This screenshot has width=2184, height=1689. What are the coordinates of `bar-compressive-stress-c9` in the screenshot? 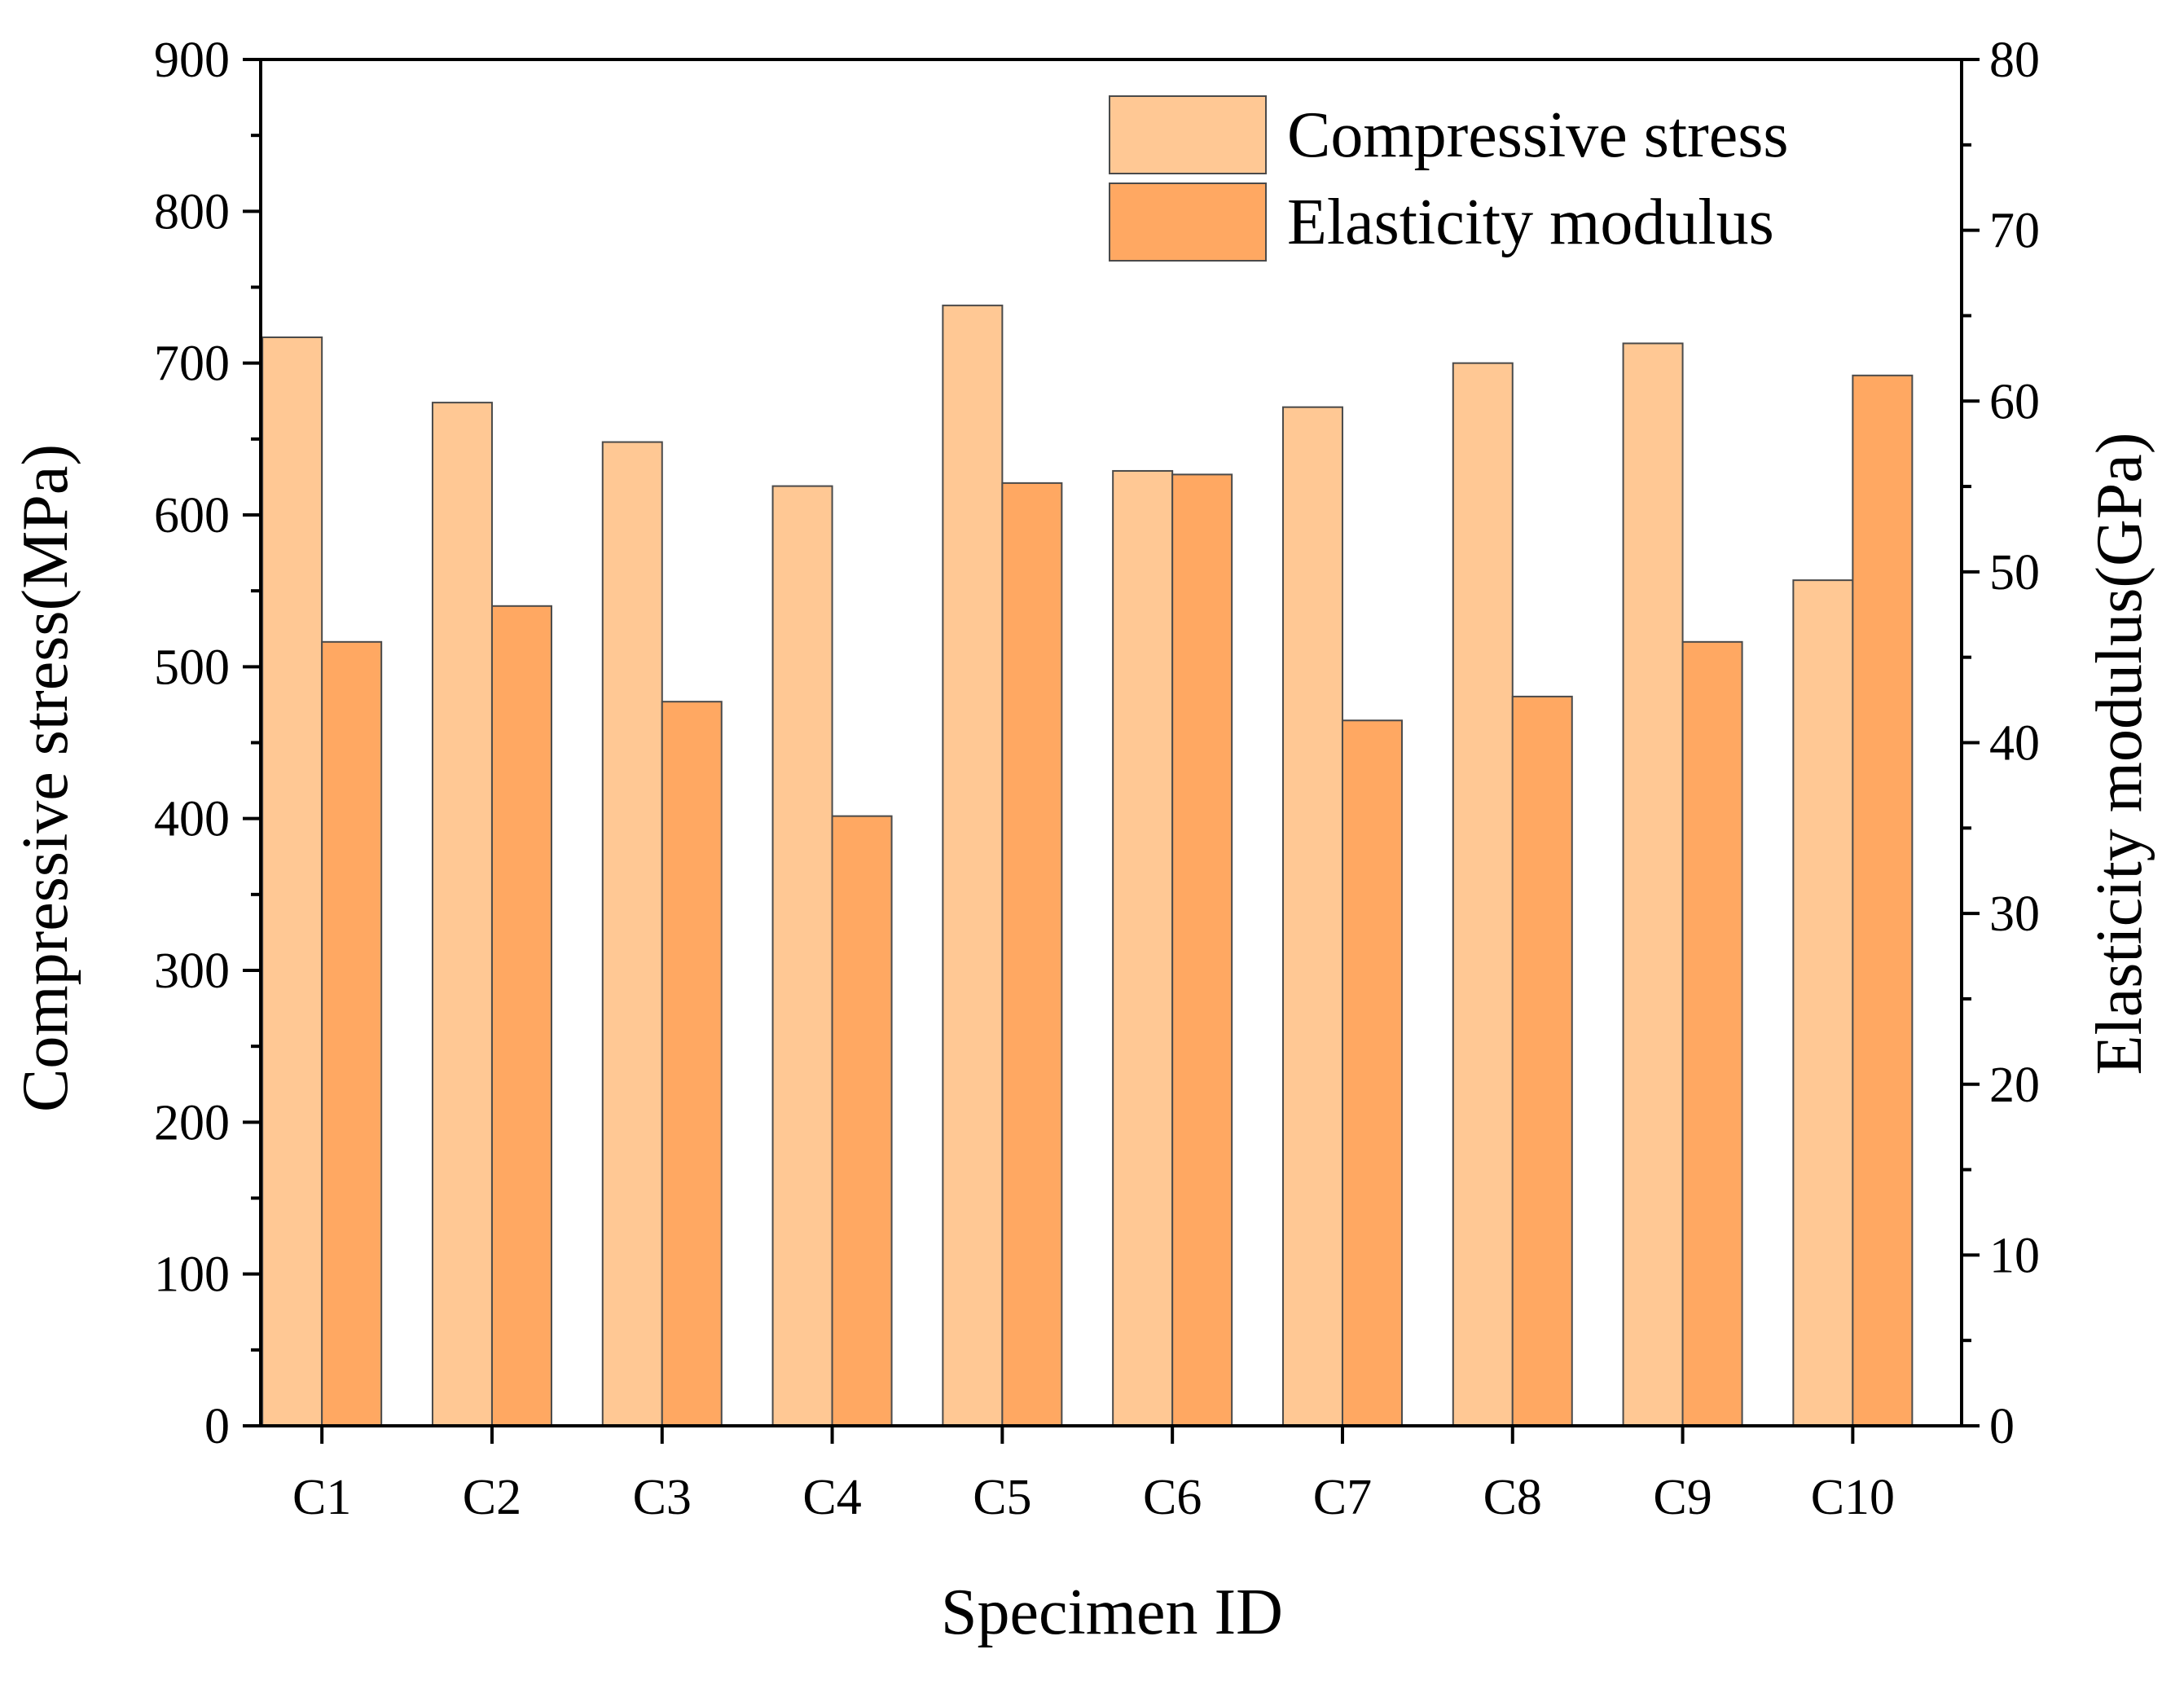 It's located at (1653, 884).